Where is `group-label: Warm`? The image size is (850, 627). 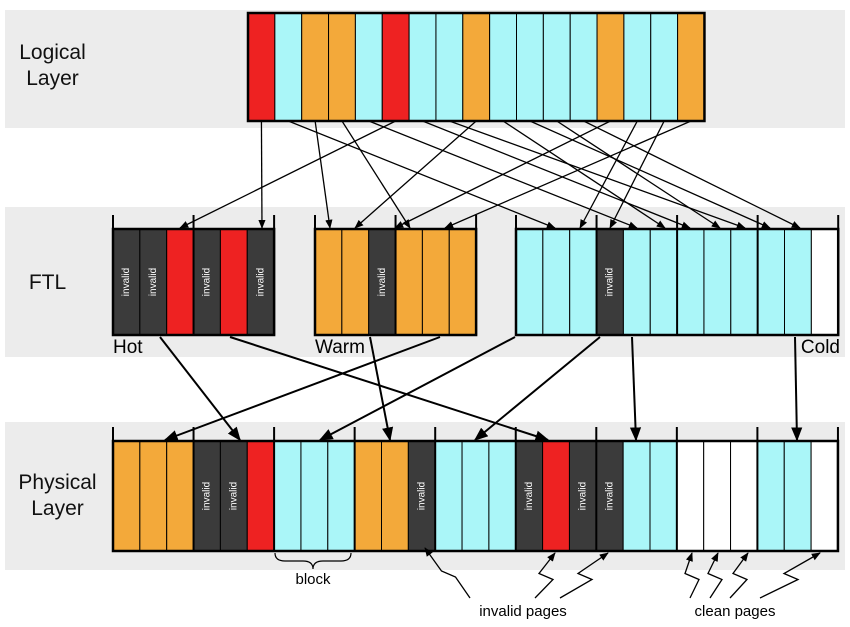 group-label: Warm is located at coordinates (340, 347).